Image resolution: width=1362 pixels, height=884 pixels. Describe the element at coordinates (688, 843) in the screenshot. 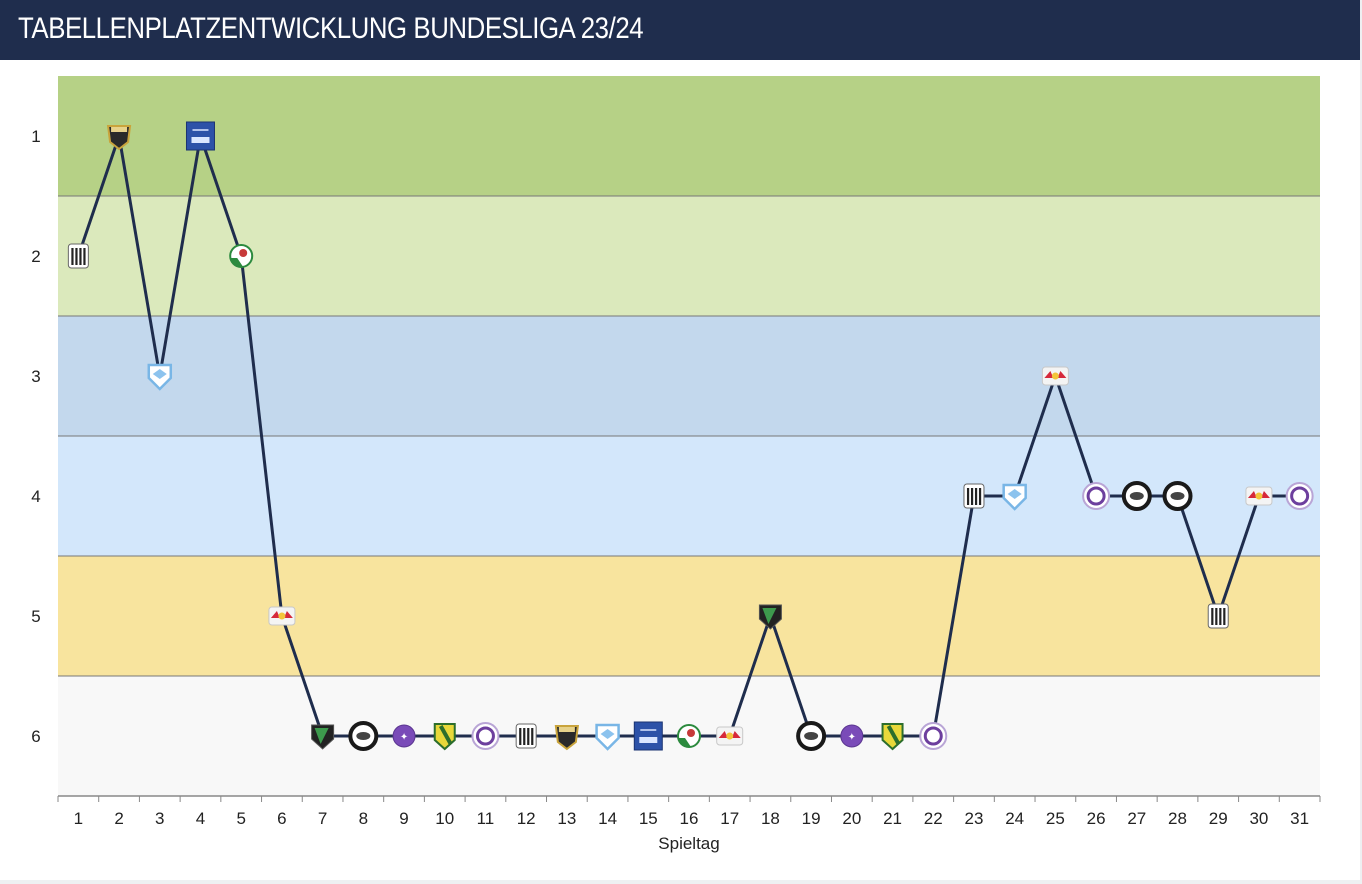

I see `x-axis-title: Spieltag` at that location.